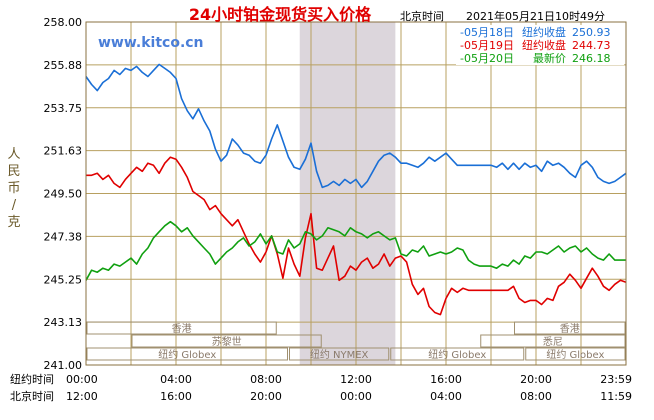 The image size is (654, 420). What do you see at coordinates (487, 32) in the screenshot?
I see `legend-series-name: -05月18日` at bounding box center [487, 32].